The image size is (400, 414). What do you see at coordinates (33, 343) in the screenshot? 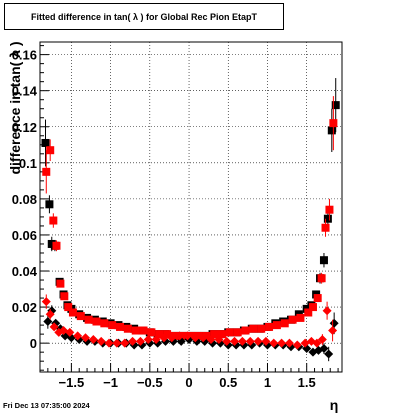
I see `y-tick-label-0: 0` at bounding box center [33, 343].